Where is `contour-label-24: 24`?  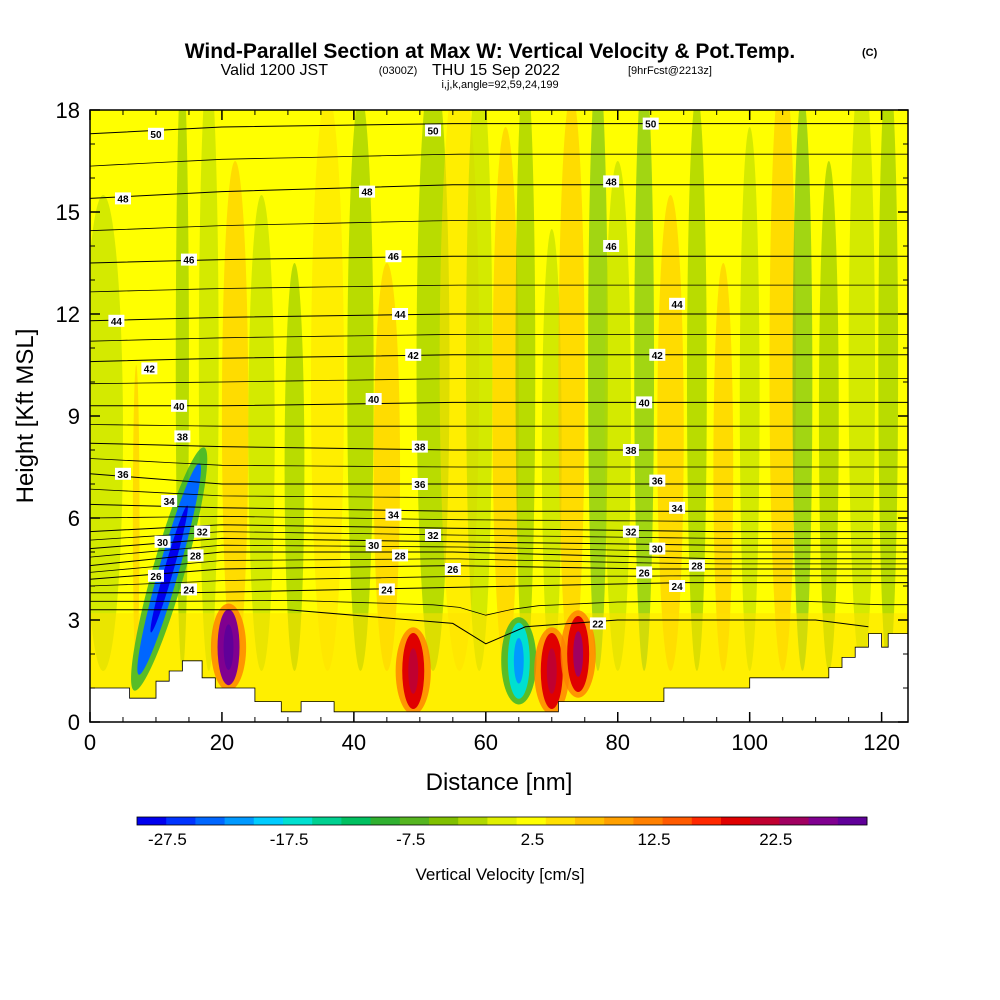
contour-label-24: 24 is located at coordinates (677, 586).